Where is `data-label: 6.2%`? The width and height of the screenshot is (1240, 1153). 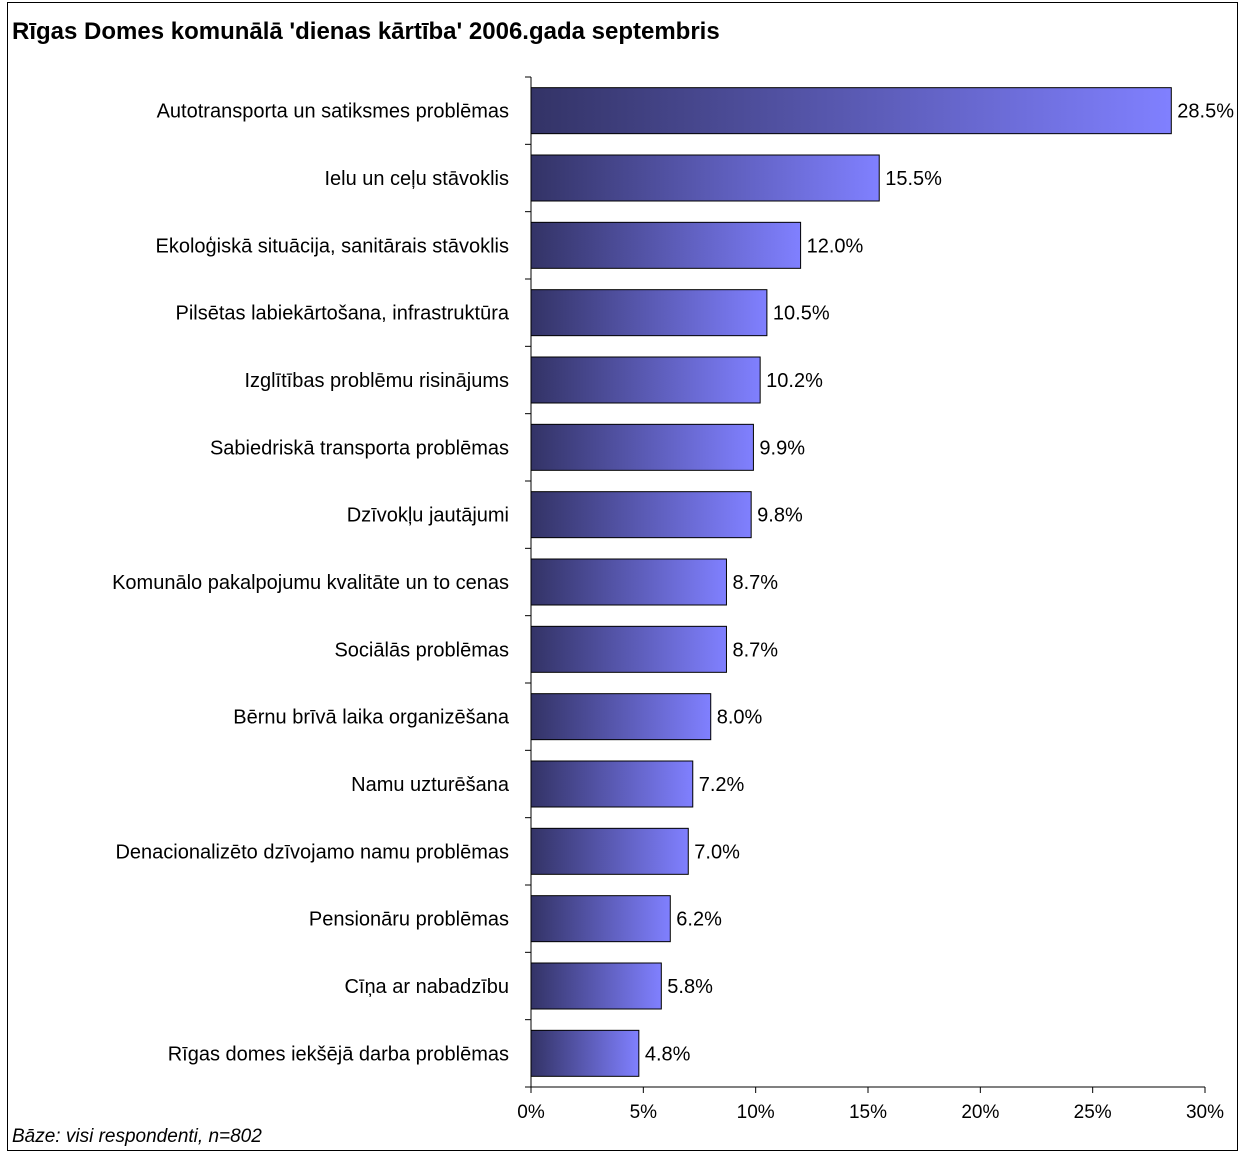 data-label: 6.2% is located at coordinates (699, 920).